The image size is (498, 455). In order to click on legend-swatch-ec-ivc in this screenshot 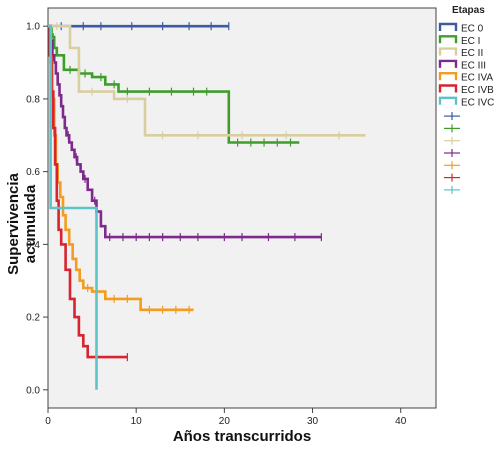, I will do `click(448, 100)`.